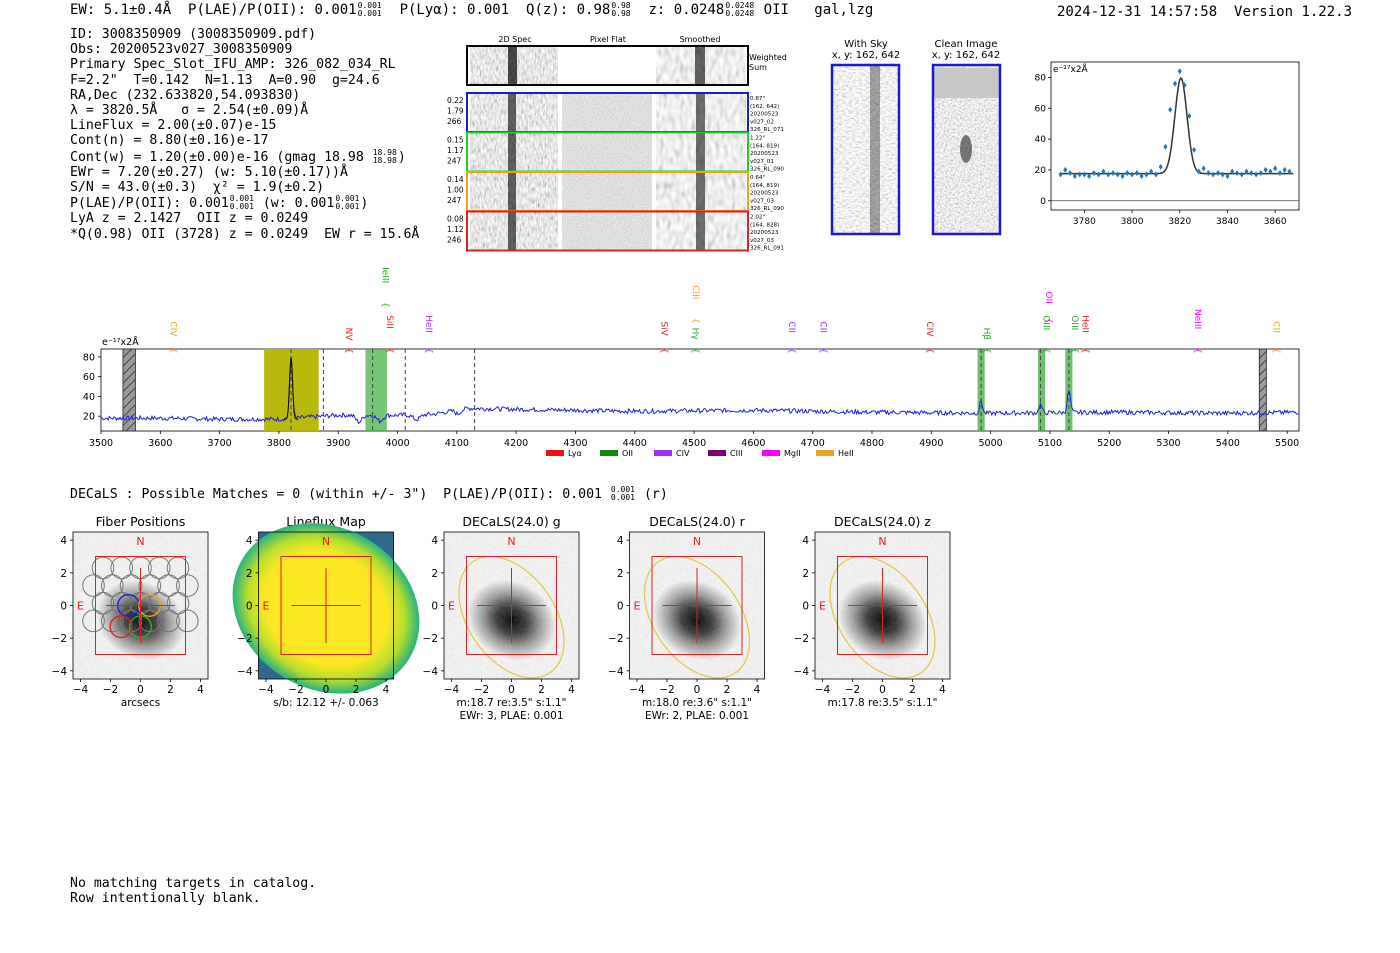 This screenshot has height=953, width=1400. I want to click on decals-panel: Fiber Positions N E −4 −4 −2 −2 0 0 2 2 4 4 arcsecs, so click(130, 611).